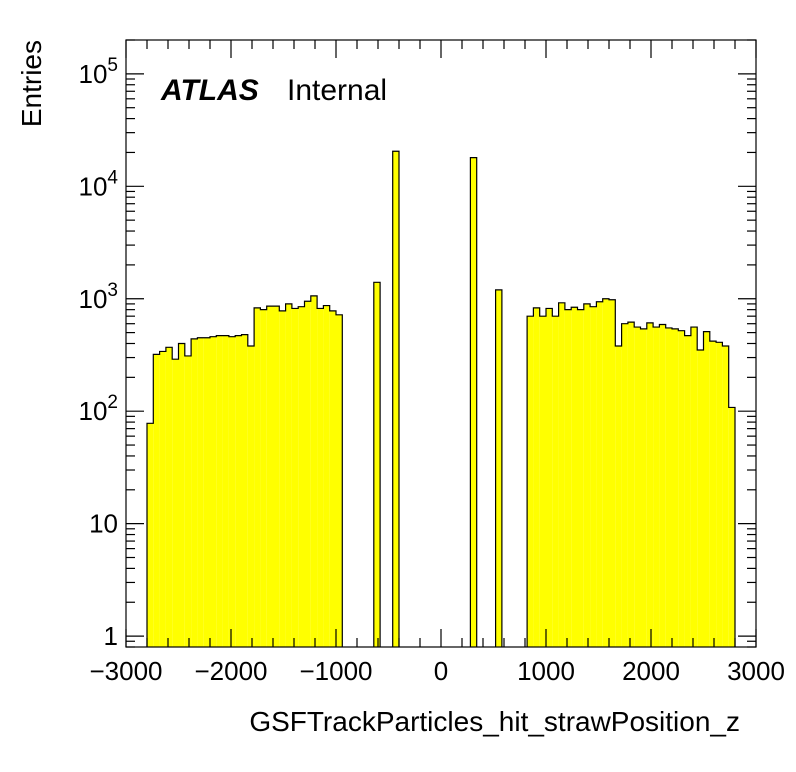 The image size is (796, 772). Describe the element at coordinates (230, 671) in the screenshot. I see `x-tick-label: −2000` at that location.